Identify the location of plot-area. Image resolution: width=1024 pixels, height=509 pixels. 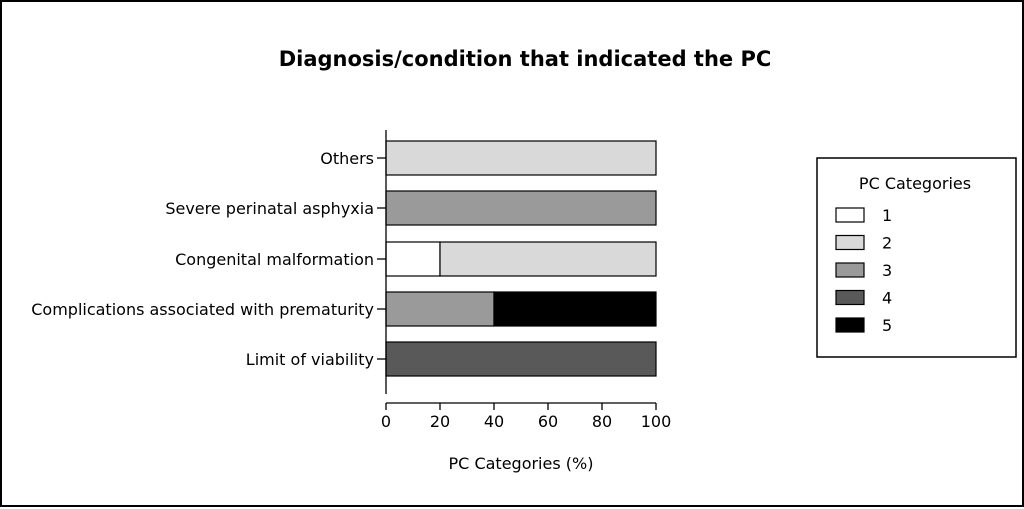
(521, 258).